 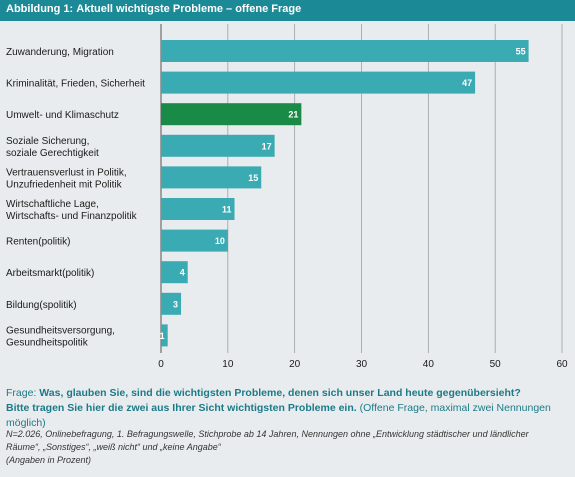 What do you see at coordinates (228, 364) in the screenshot?
I see `x-tick-label: 10` at bounding box center [228, 364].